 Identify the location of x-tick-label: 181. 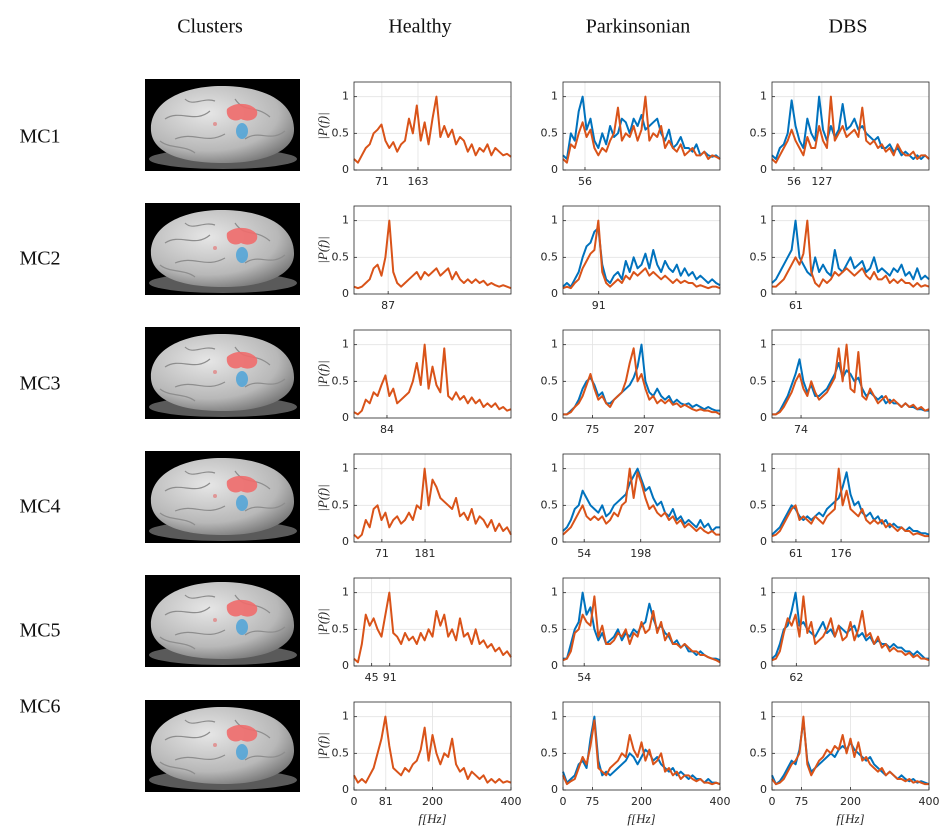
(425, 553).